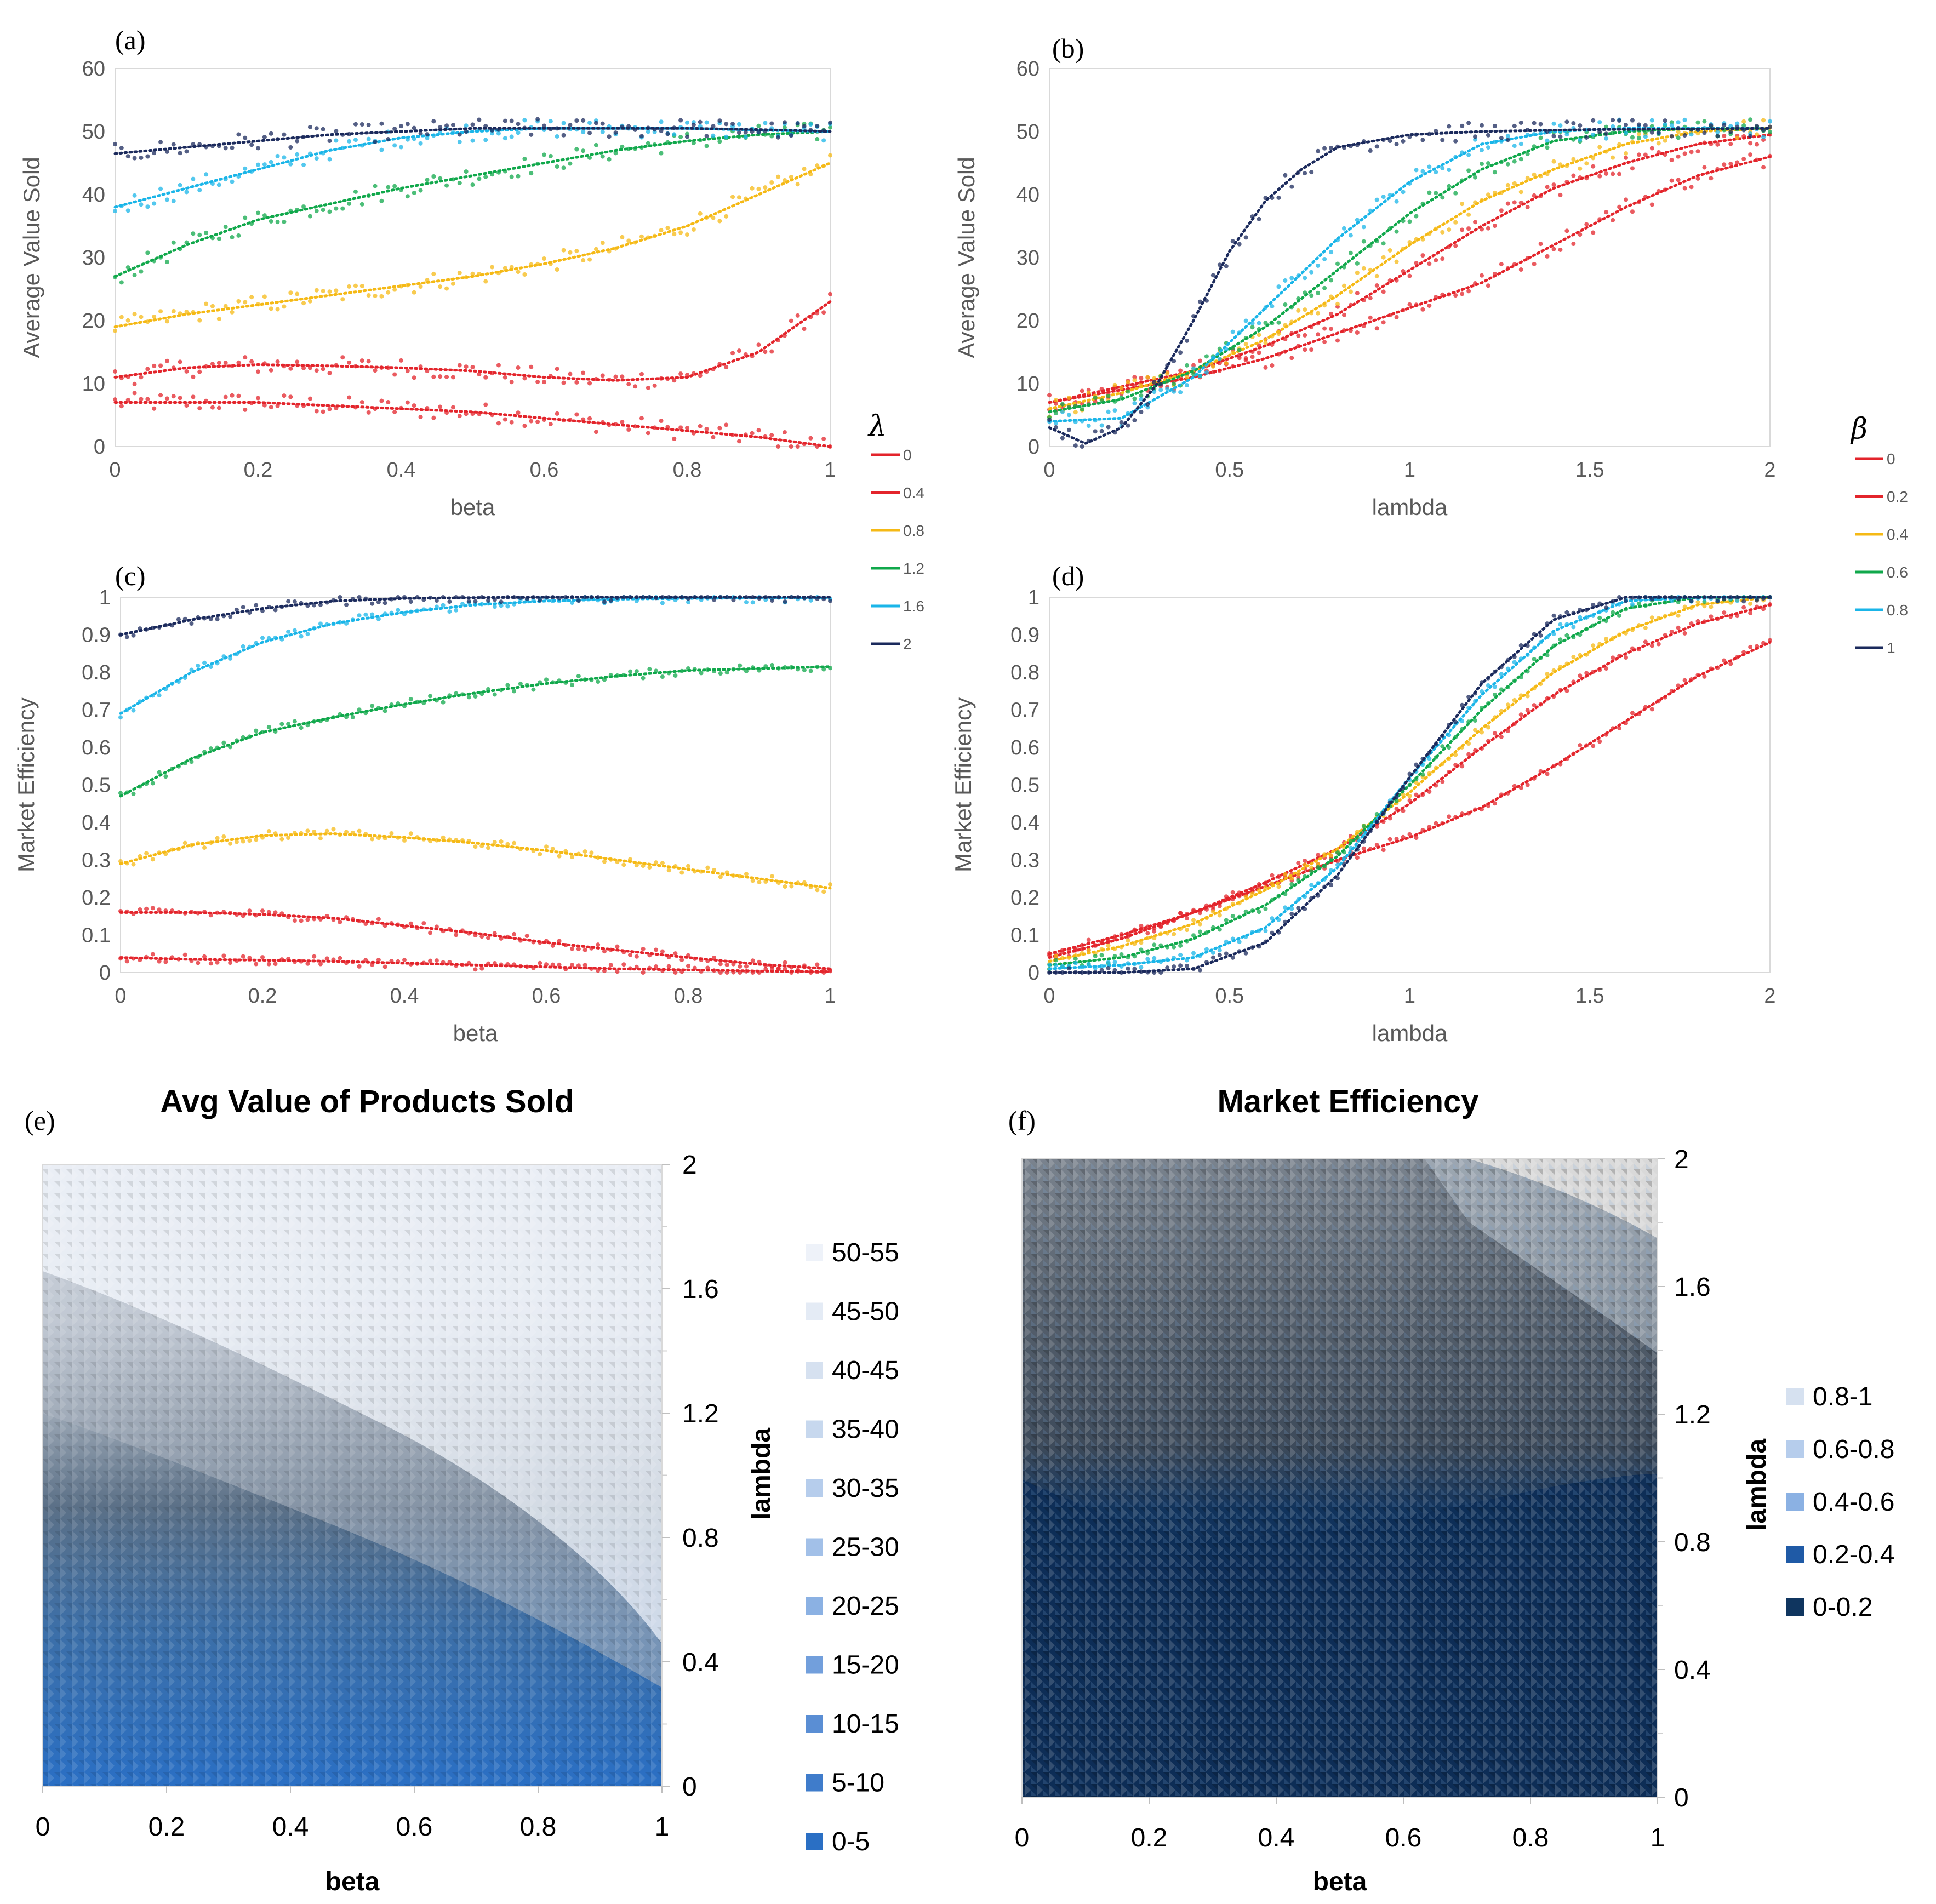  What do you see at coordinates (830, 470) in the screenshot?
I see `x-tick-label: 1` at bounding box center [830, 470].